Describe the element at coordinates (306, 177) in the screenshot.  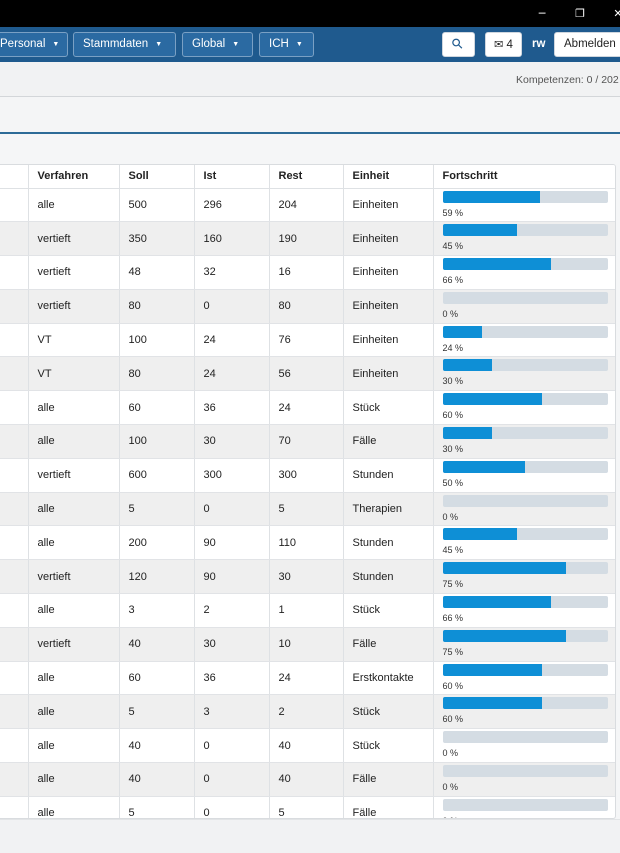
I see `column-header-rest: Rest` at that location.